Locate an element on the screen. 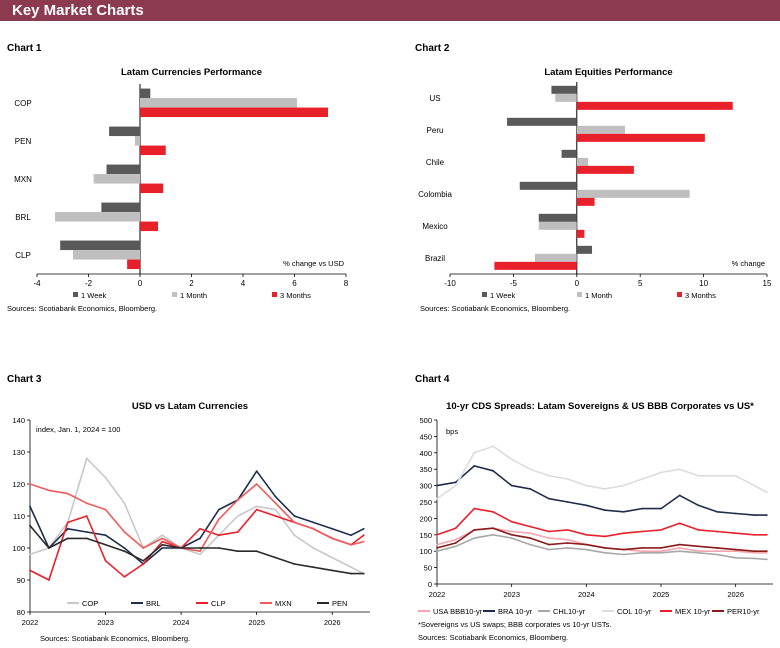  chart1-category-label: COP is located at coordinates (22, 103).